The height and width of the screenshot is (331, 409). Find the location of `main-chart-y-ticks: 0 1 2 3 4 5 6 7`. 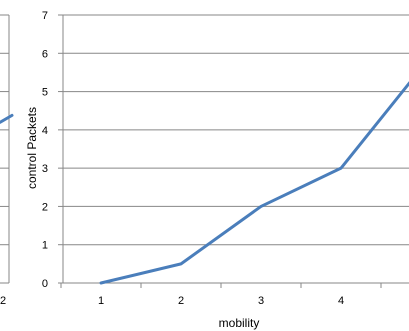

main-chart-y-ticks: 0 1 2 3 4 5 6 7 is located at coordinates (52, 150).